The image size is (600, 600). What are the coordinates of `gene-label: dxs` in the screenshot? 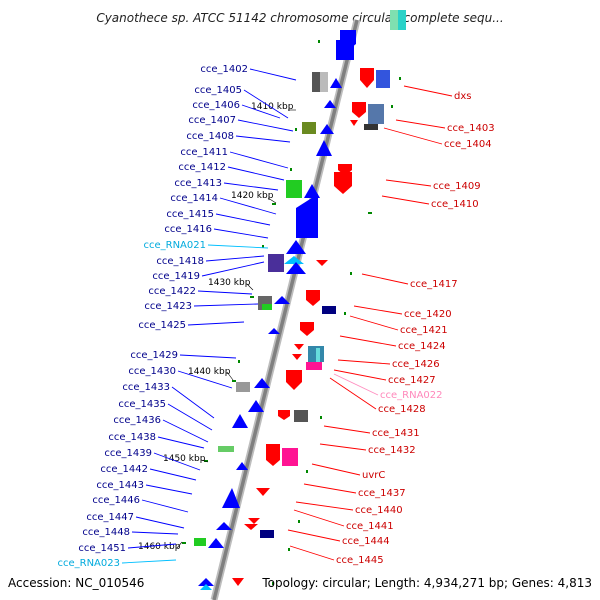 It's located at (462, 96).